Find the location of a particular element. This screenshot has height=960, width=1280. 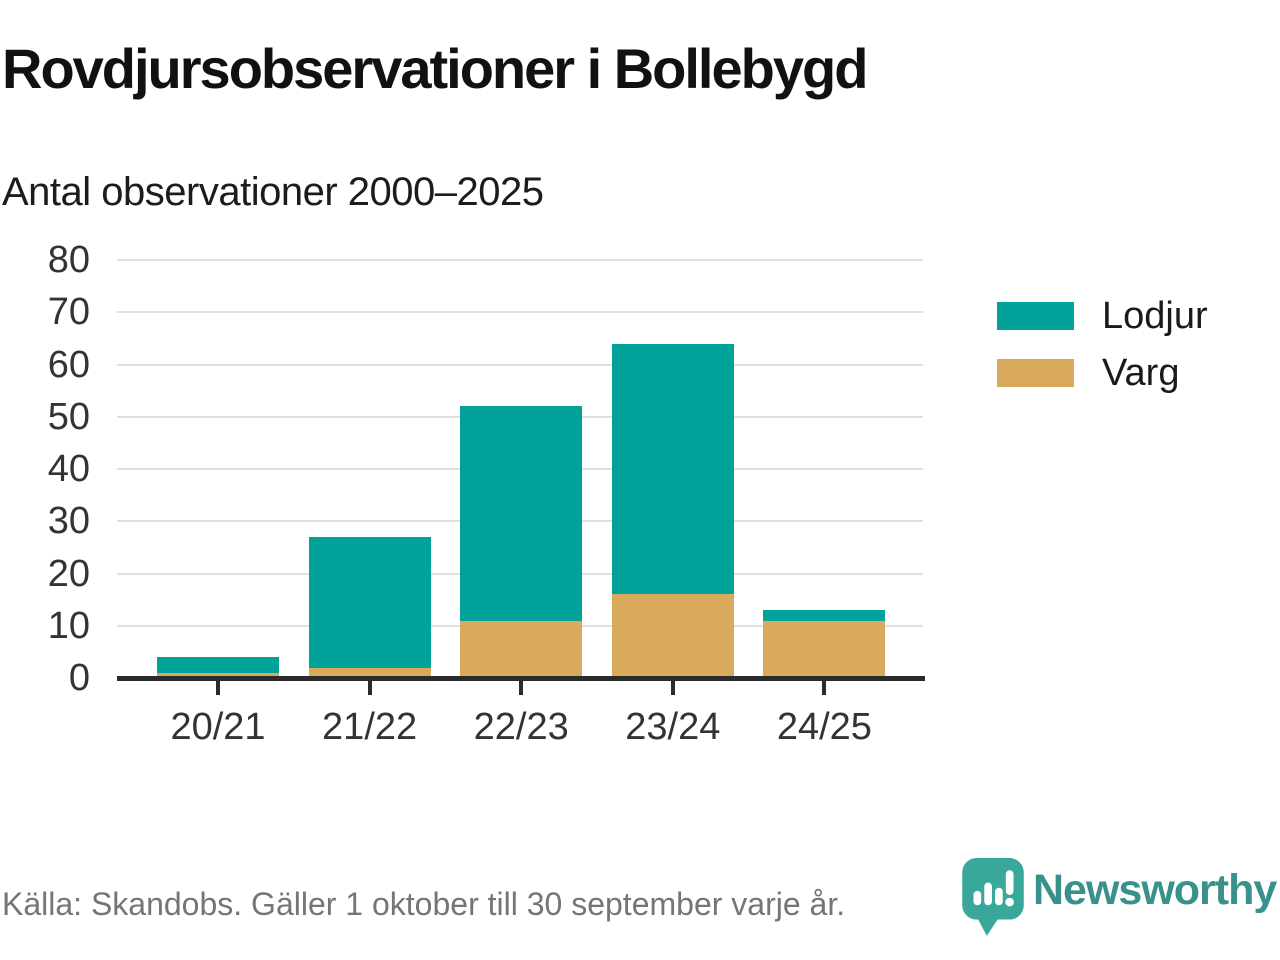

y-axis-tick-label: 40 is located at coordinates (68, 469).